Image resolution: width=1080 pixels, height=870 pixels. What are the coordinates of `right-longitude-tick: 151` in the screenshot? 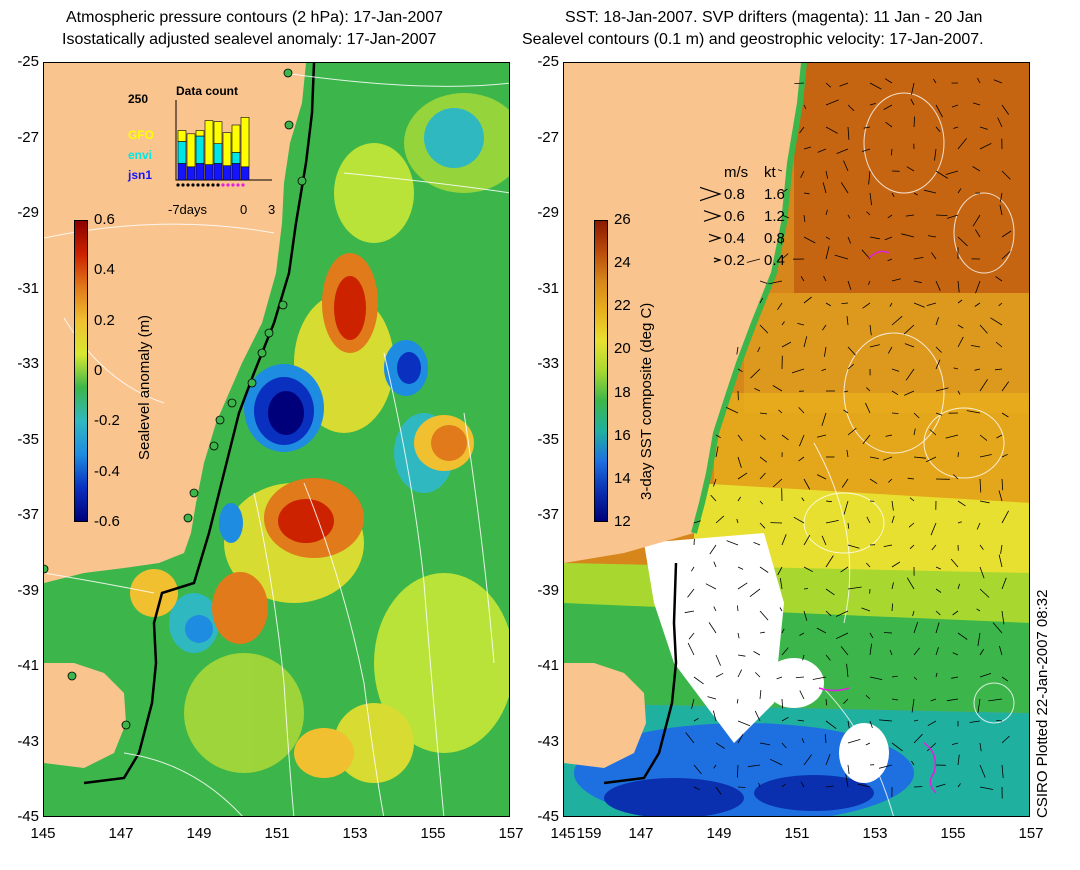 It's located at (797, 833).